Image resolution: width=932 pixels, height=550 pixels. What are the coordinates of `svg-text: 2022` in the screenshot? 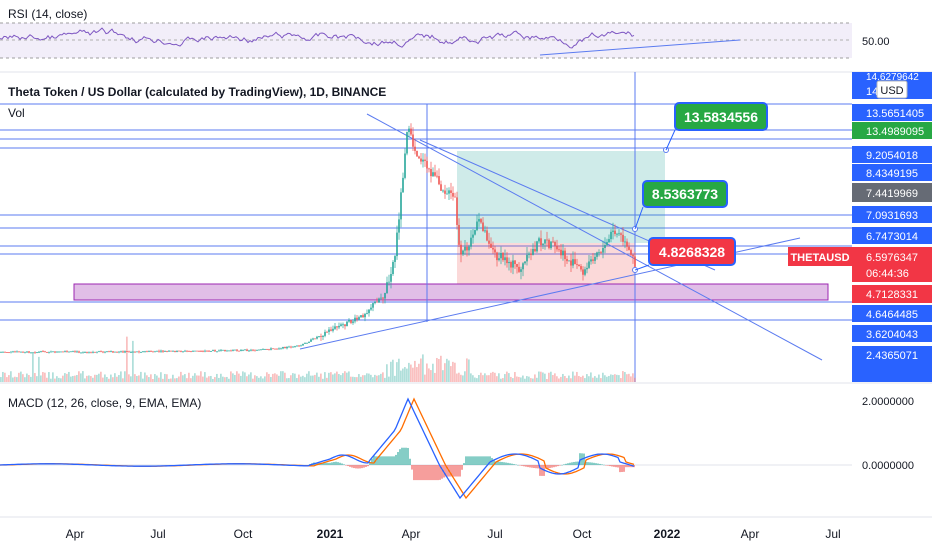 It's located at (667, 534).